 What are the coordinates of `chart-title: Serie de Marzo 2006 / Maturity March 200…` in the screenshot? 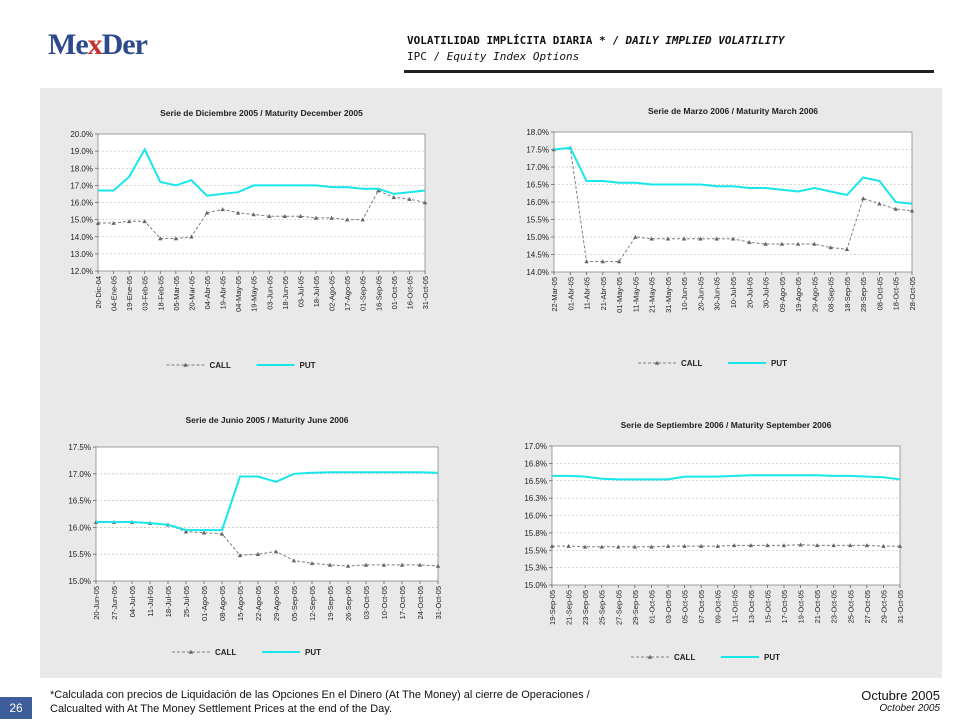 It's located at (733, 111).